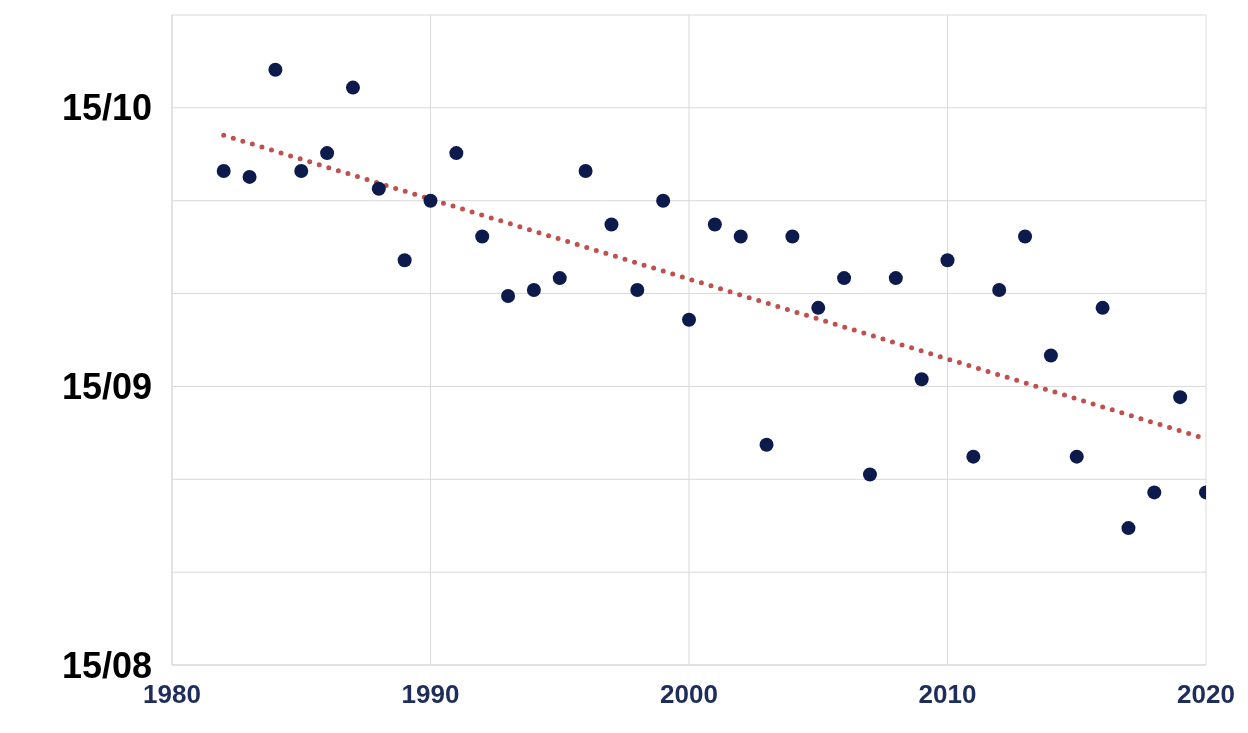 The image size is (1248, 733). I want to click on text: 15/10, so click(106, 108).